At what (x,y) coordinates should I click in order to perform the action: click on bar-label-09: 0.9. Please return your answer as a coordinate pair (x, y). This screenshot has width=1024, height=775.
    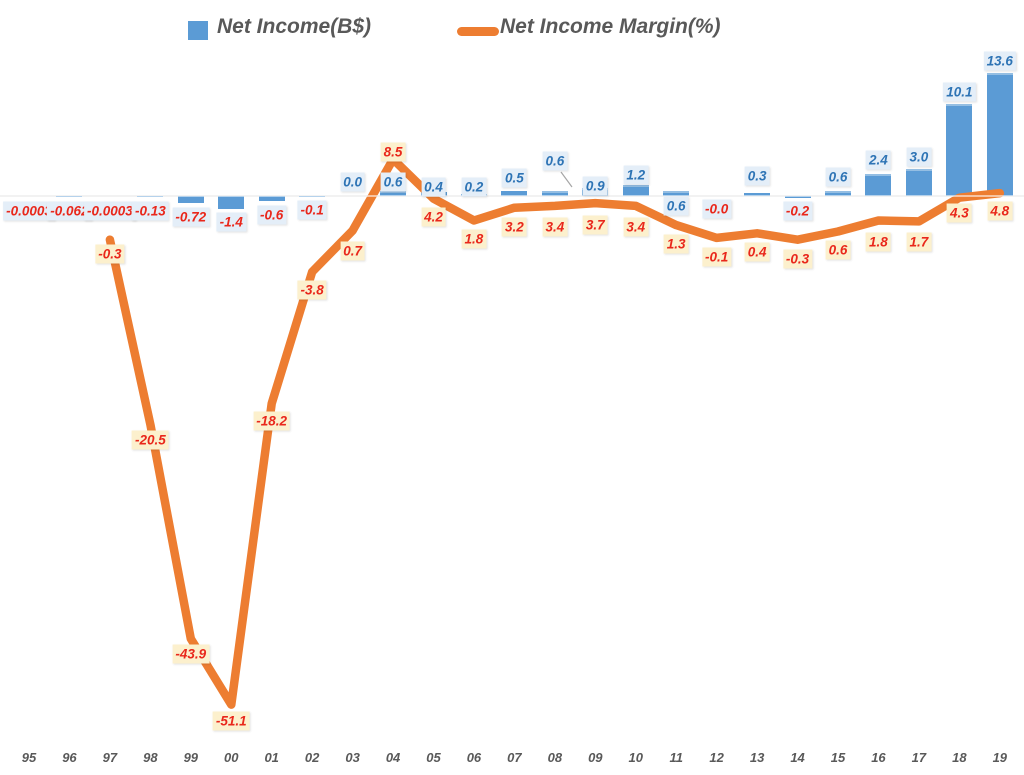
    Looking at the image, I should click on (595, 186).